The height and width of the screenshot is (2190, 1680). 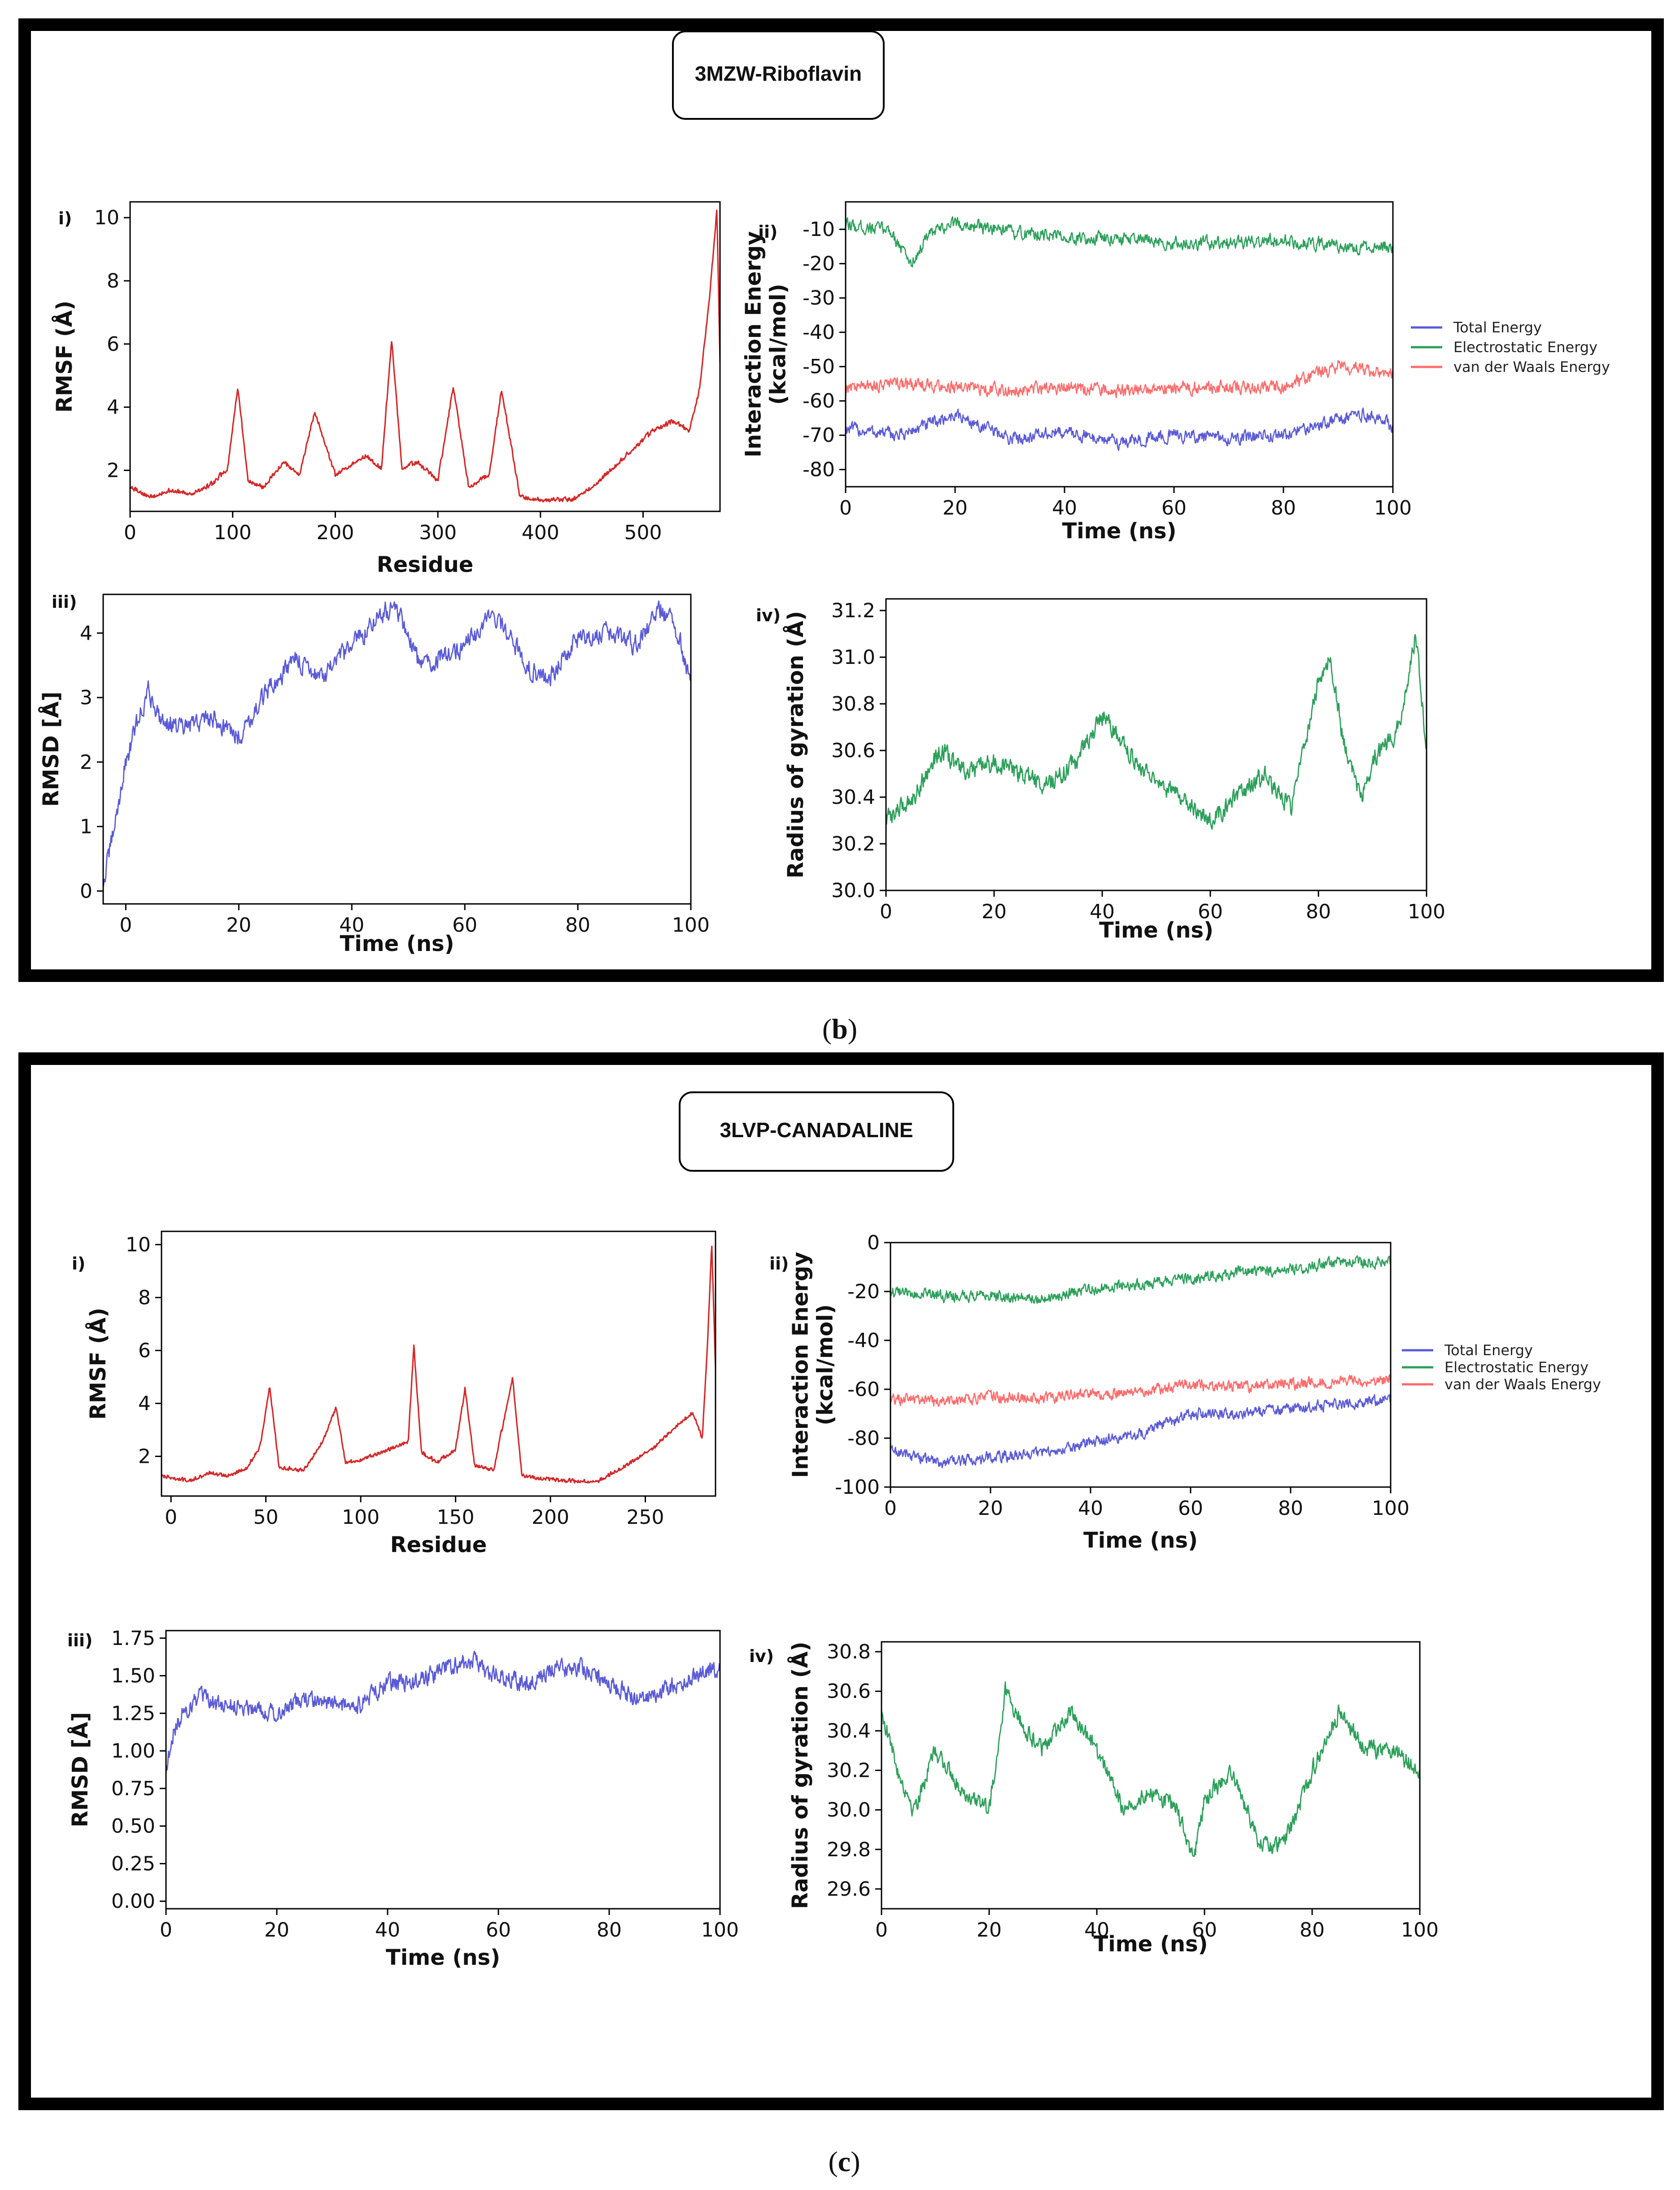 I want to click on chart-b3: 0 20 40 60 80 100 0 1 2 3 4 Time (ns) RMSD [Å] iii), so click(x=374, y=774).